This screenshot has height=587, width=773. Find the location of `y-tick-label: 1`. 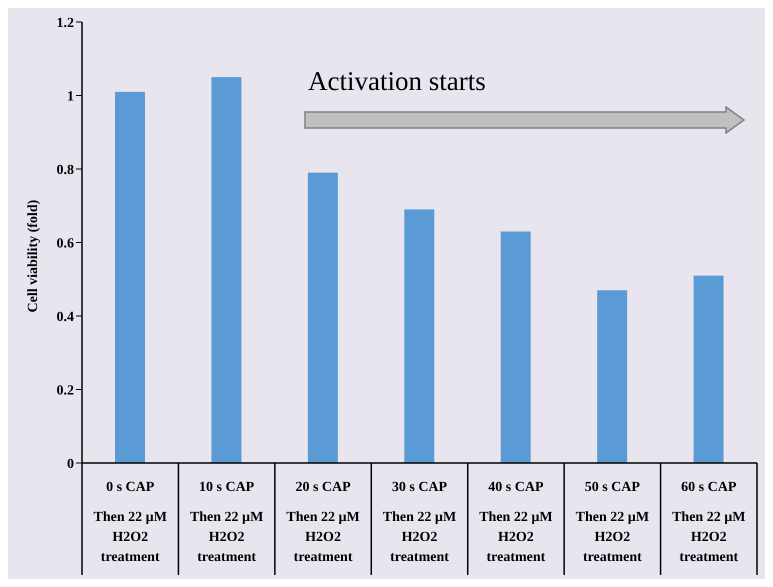

y-tick-label: 1 is located at coordinates (70, 96).